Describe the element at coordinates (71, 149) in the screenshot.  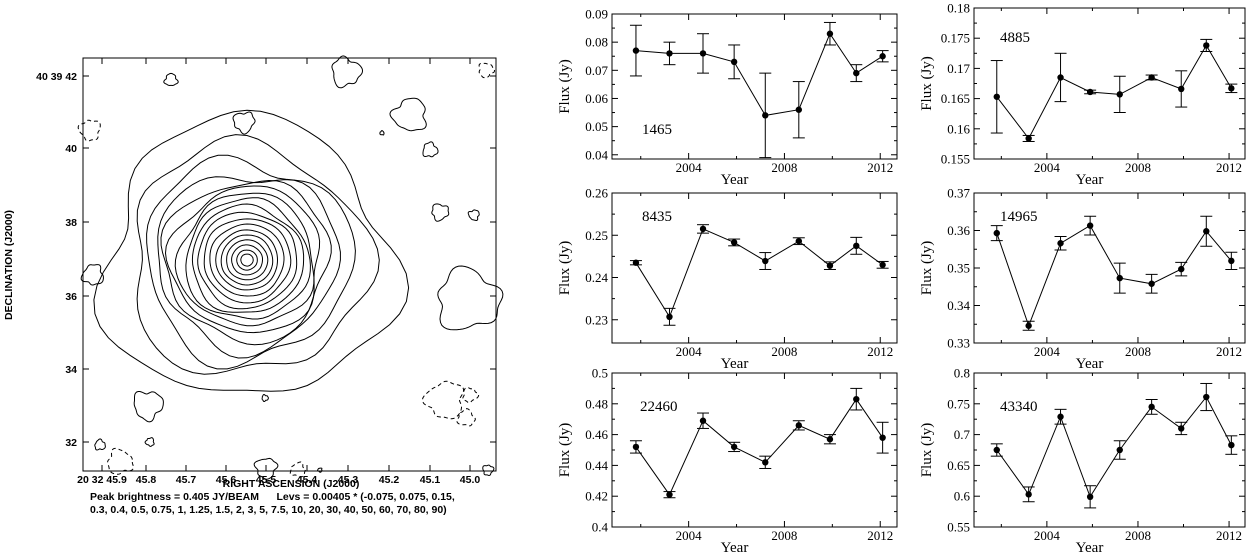
I see `contour-map-y-tick-label: 40` at that location.